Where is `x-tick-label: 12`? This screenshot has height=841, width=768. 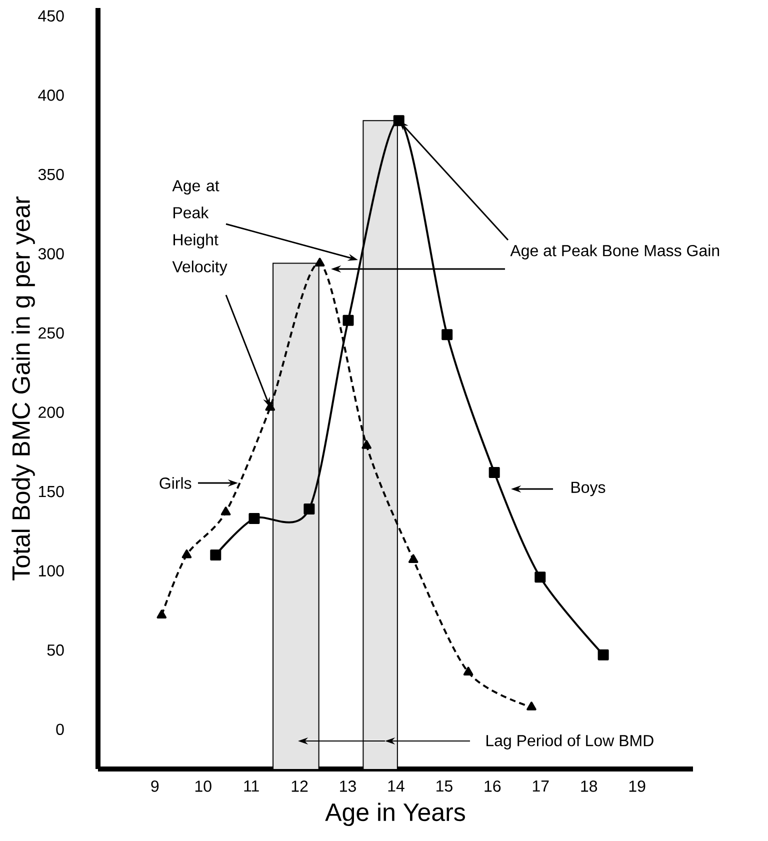
x-tick-label: 12 is located at coordinates (300, 786).